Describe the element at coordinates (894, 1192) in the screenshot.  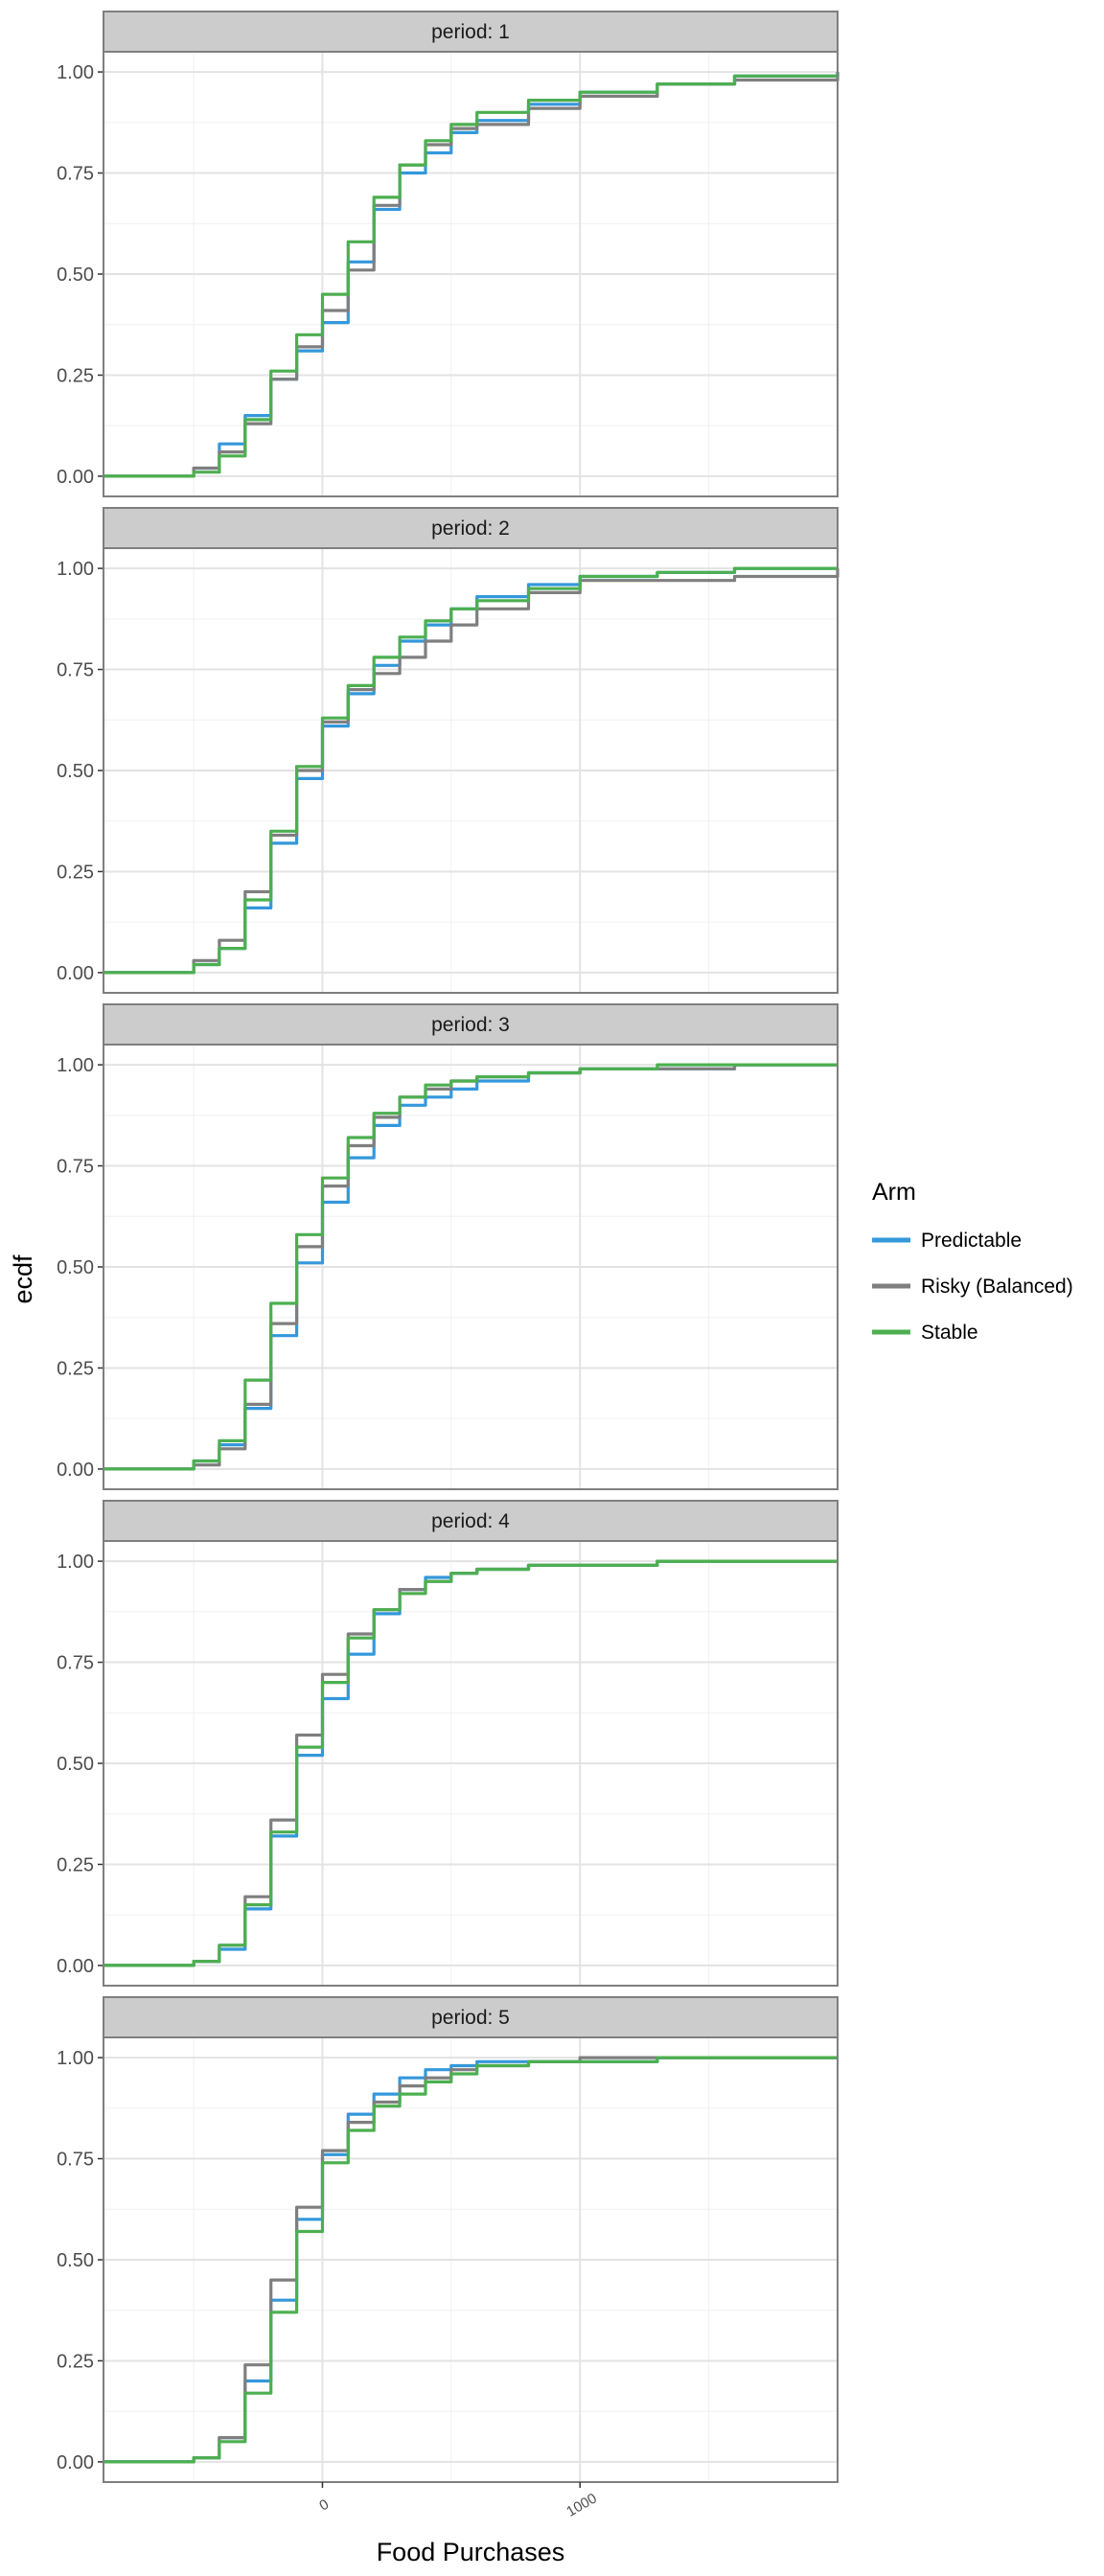
I see `legend-title: Arm` at that location.